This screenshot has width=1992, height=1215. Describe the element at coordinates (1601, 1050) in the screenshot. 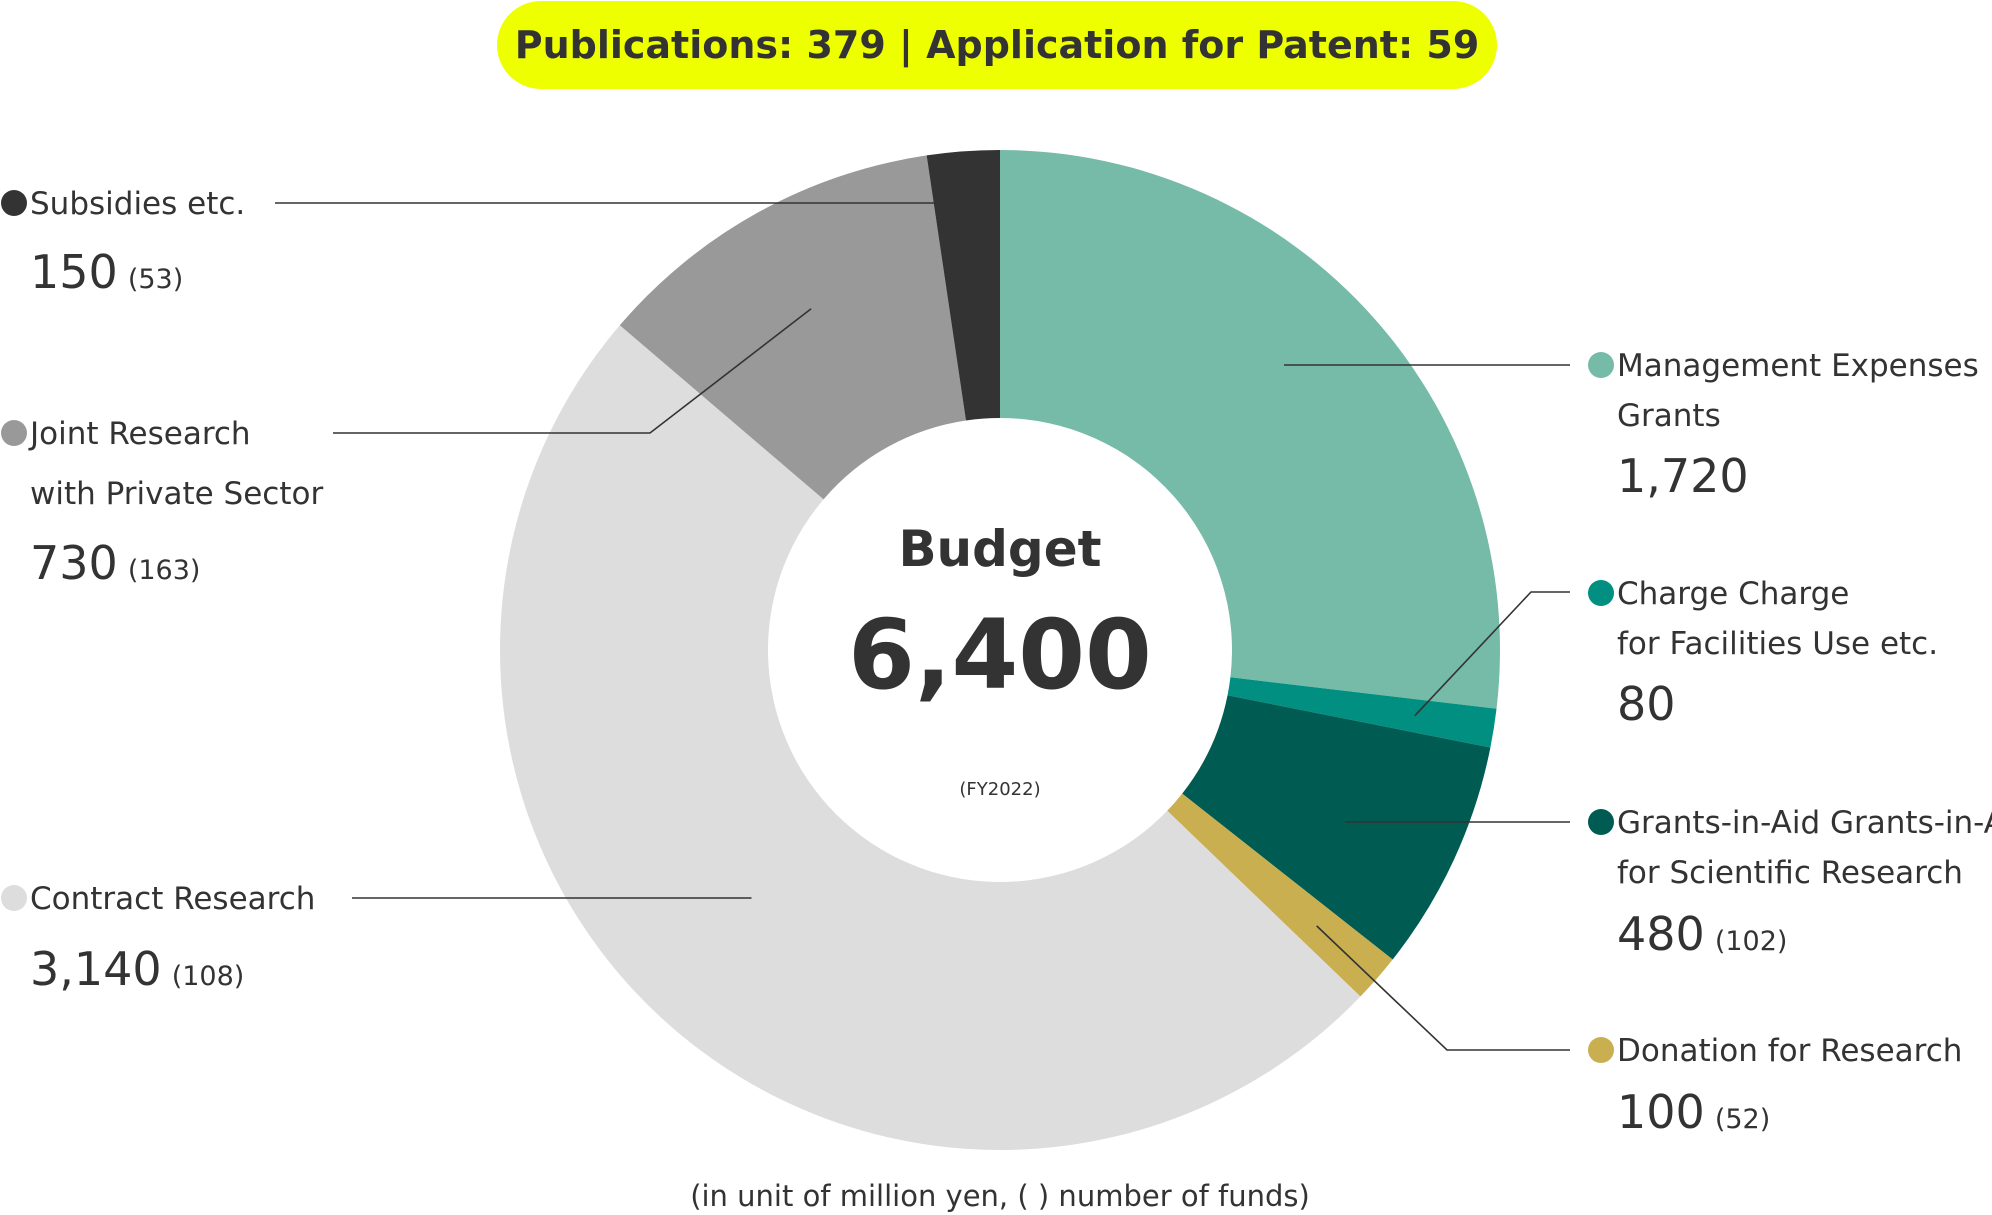

I see `legend-dot-donation` at that location.